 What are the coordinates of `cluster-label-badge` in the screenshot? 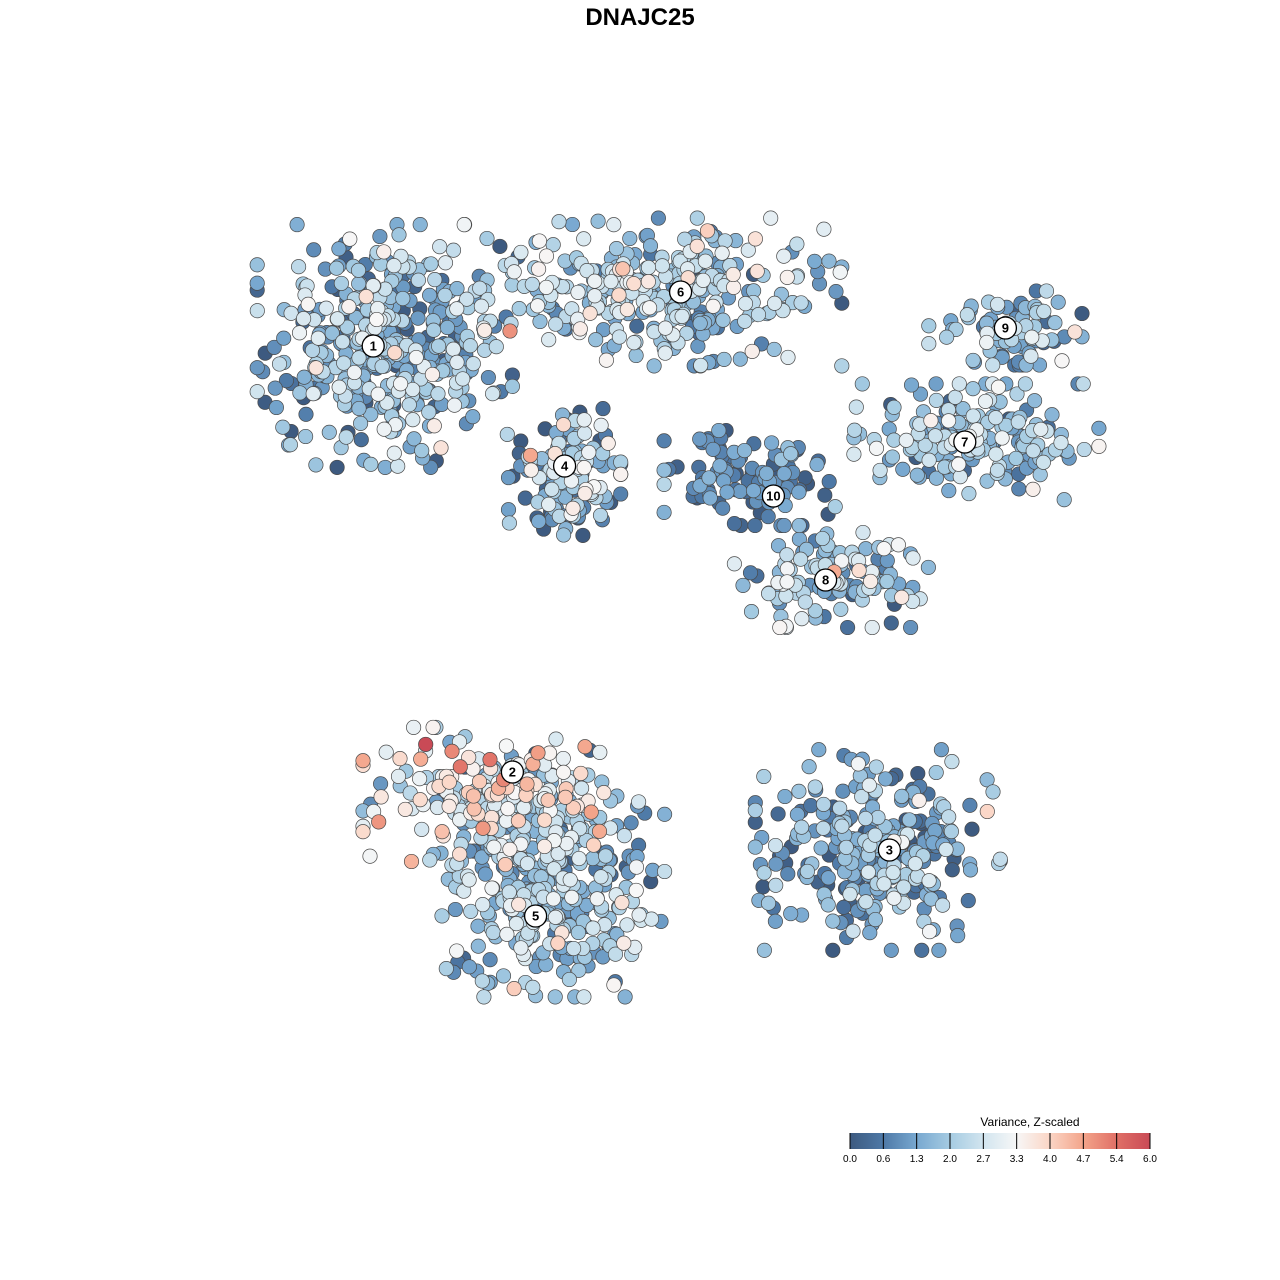 It's located at (965, 442).